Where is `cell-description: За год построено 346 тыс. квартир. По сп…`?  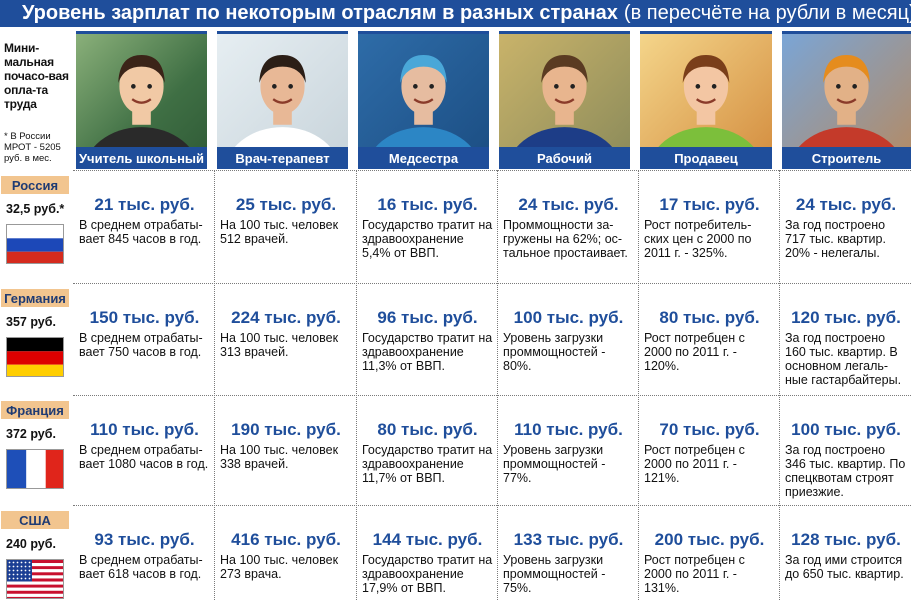
cell-description: За год построено 346 тыс. квартир. По сп… is located at coordinates (845, 471).